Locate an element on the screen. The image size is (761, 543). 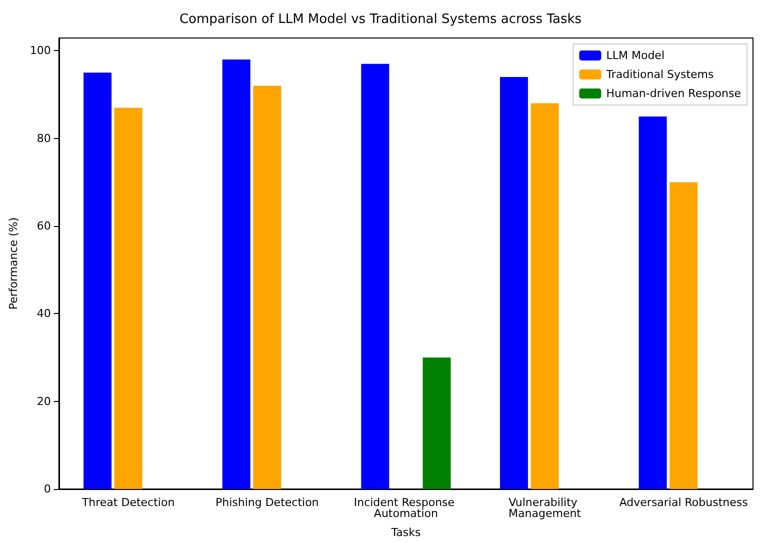
x-tick-label: Adversarial Robustness is located at coordinates (683, 502).